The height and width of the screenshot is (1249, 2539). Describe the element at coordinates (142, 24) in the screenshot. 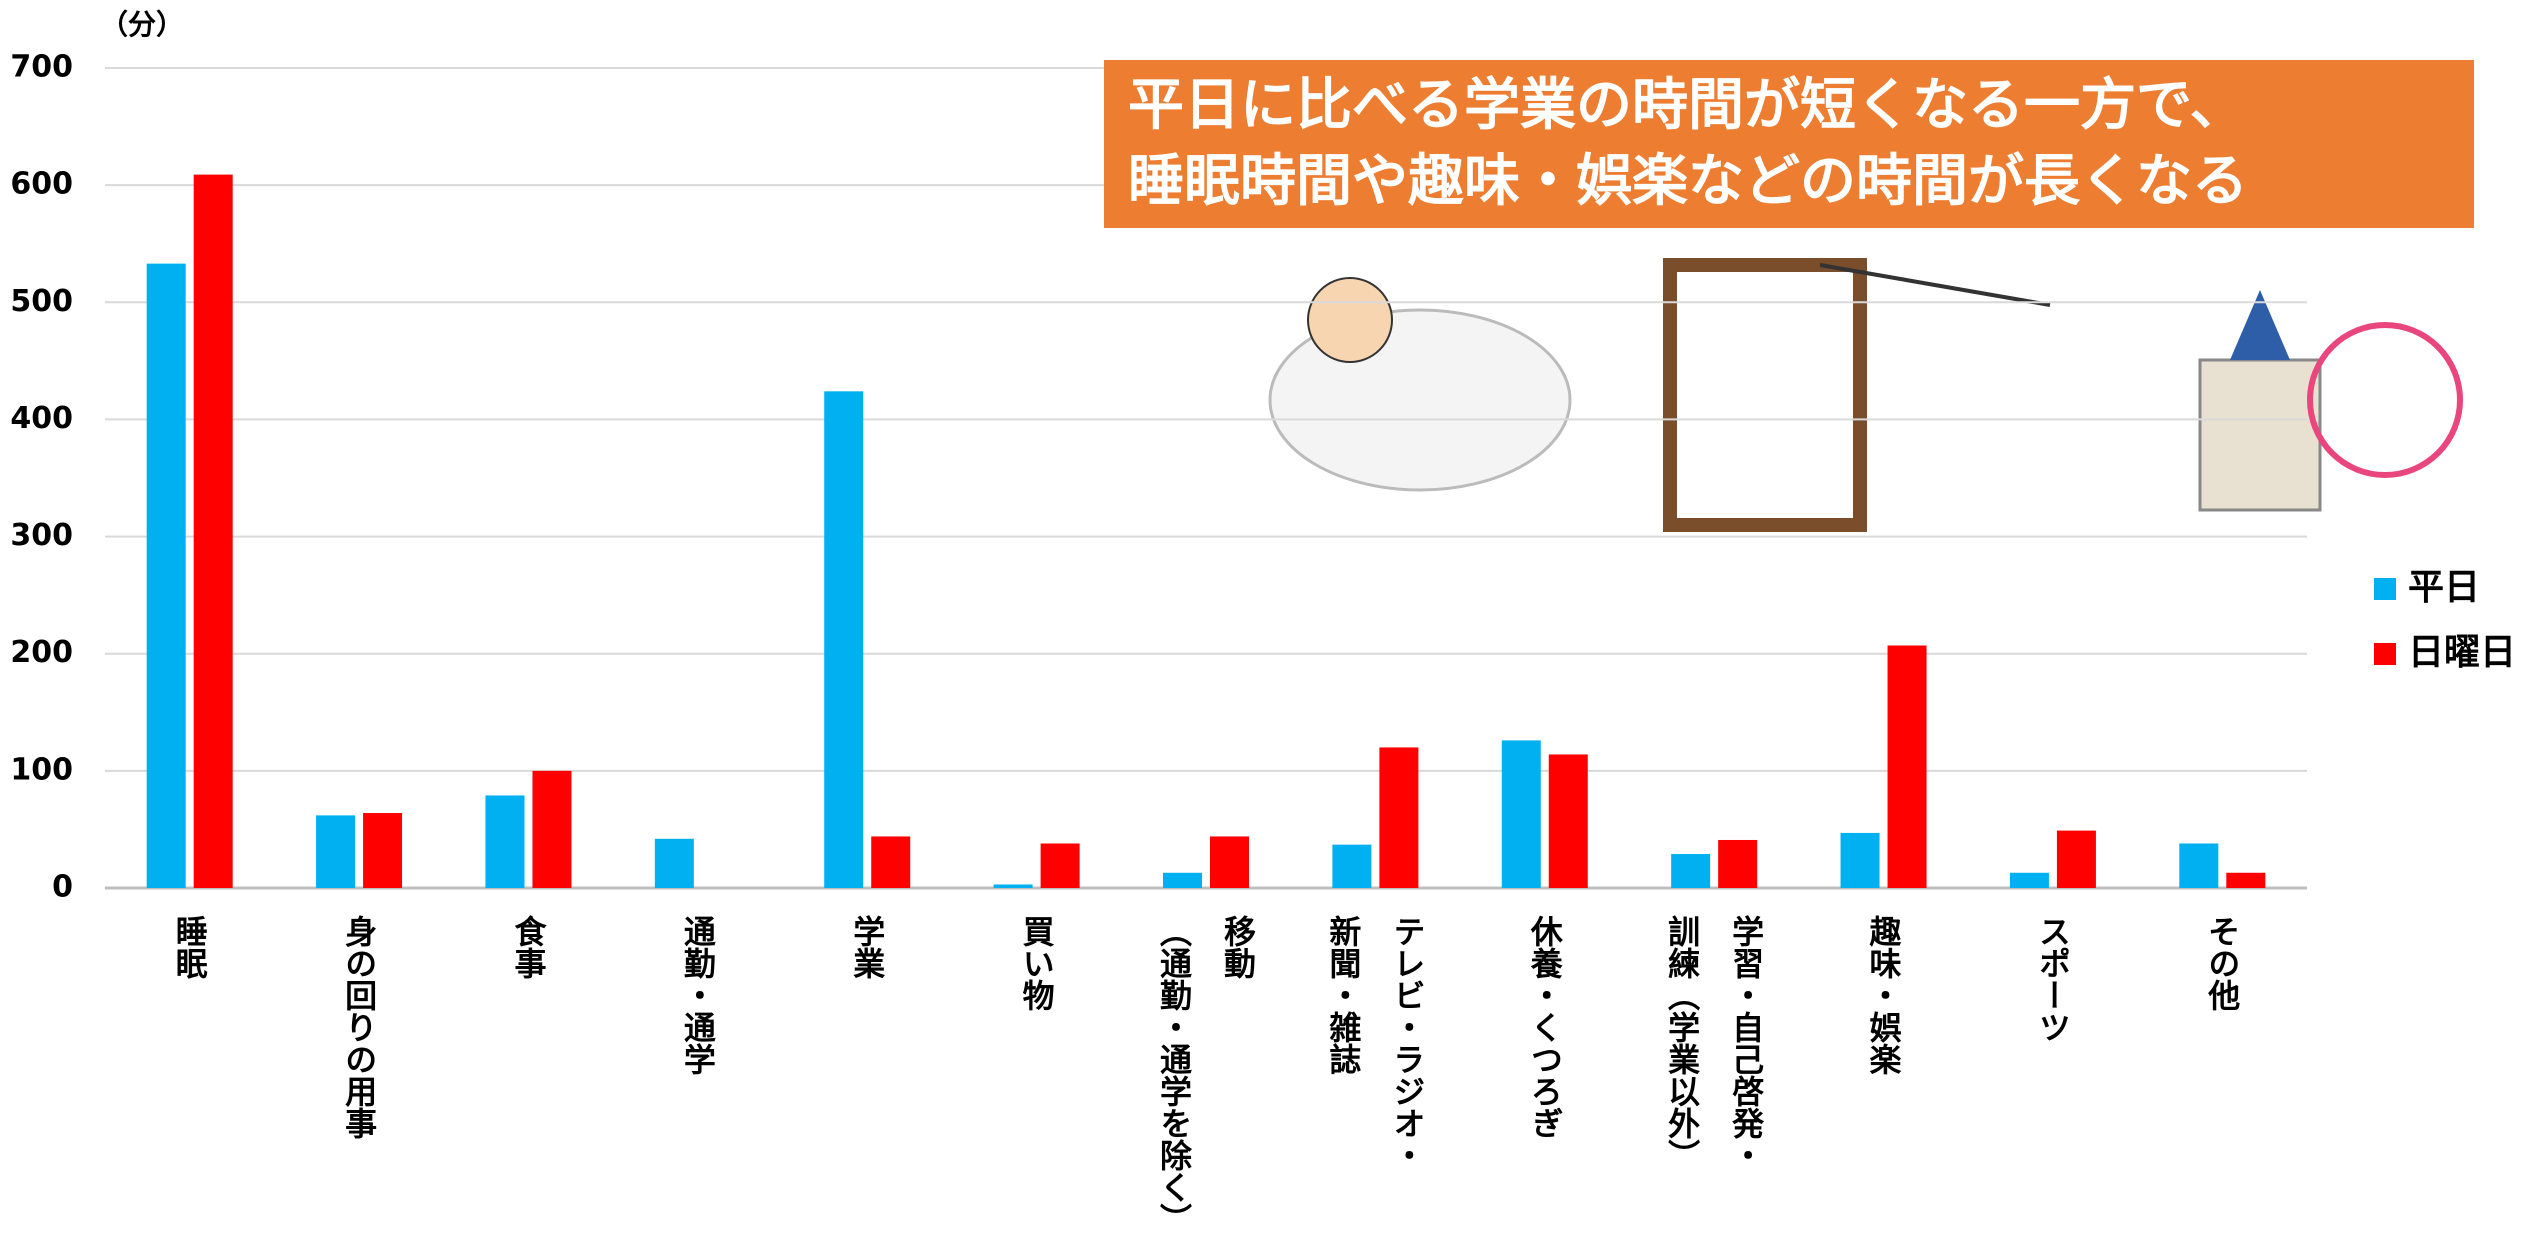

I see `y-unit: （分）` at that location.